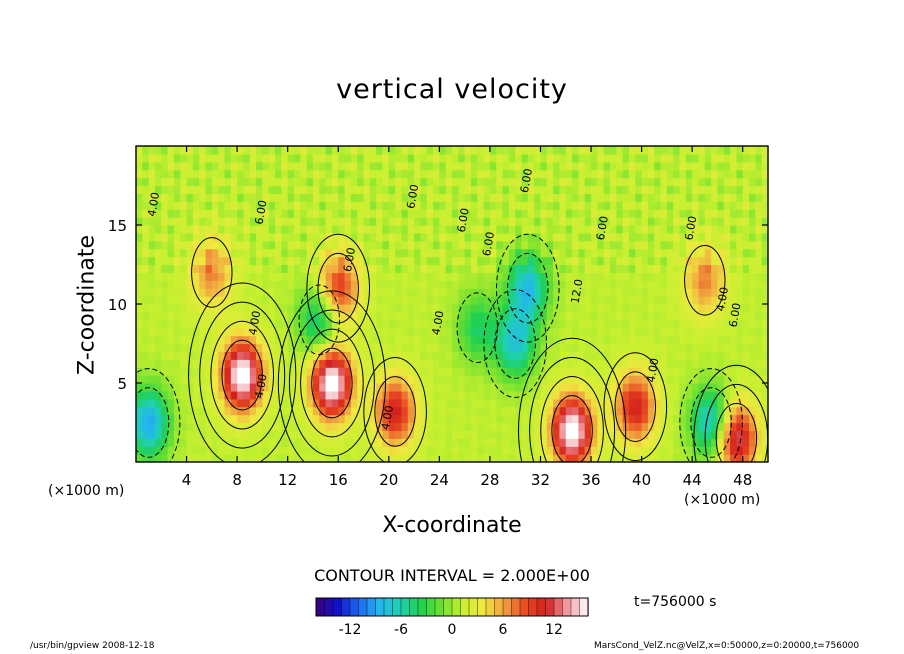 The image size is (904, 654). What do you see at coordinates (332, 383) in the screenshot?
I see `contour-line` at bounding box center [332, 383].